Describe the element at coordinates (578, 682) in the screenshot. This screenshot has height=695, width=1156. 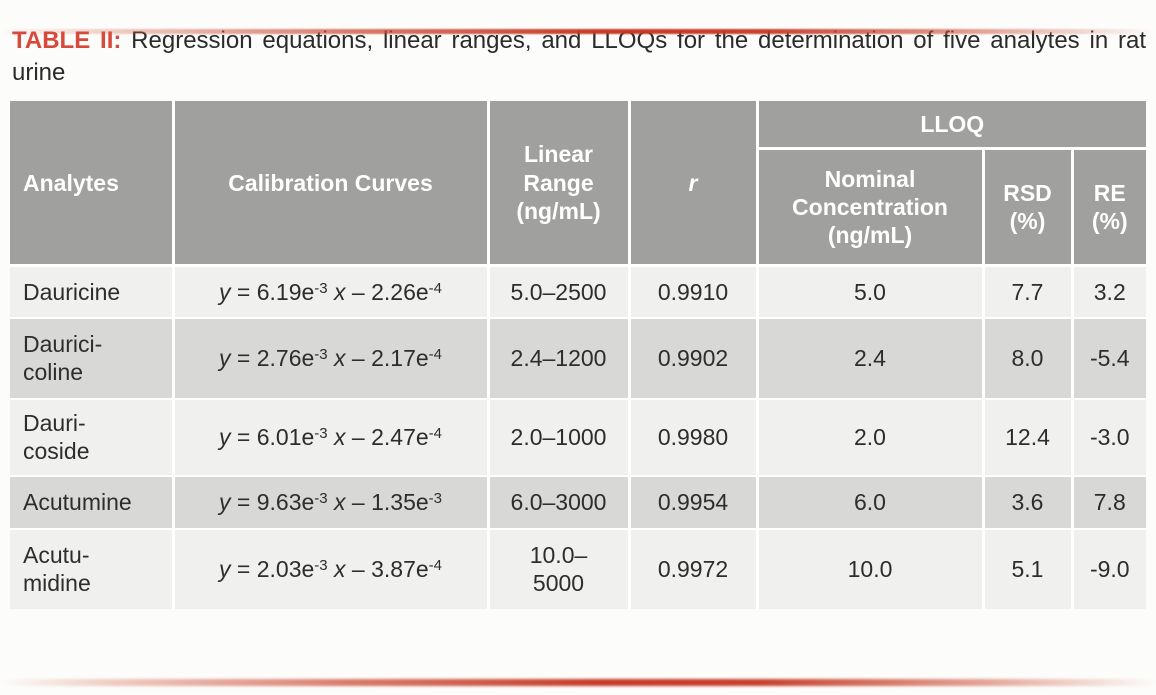
I see `bottom-accent-bar` at that location.